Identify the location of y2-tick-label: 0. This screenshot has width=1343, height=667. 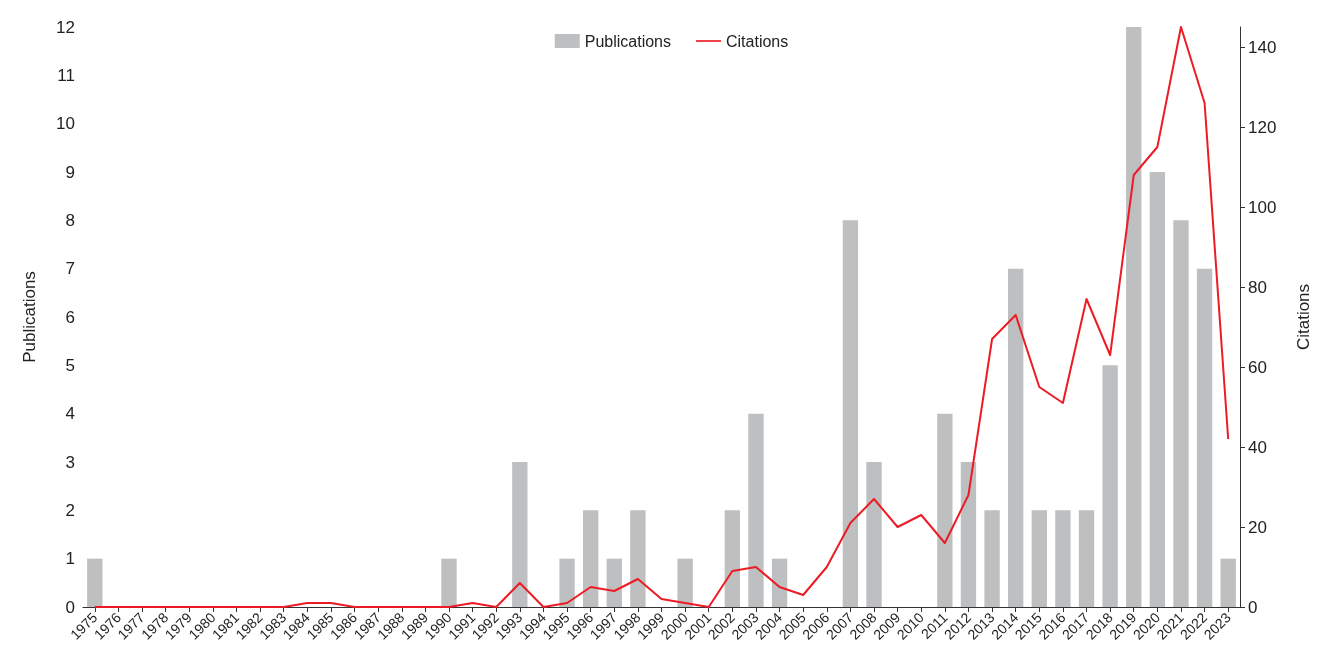
(1253, 607).